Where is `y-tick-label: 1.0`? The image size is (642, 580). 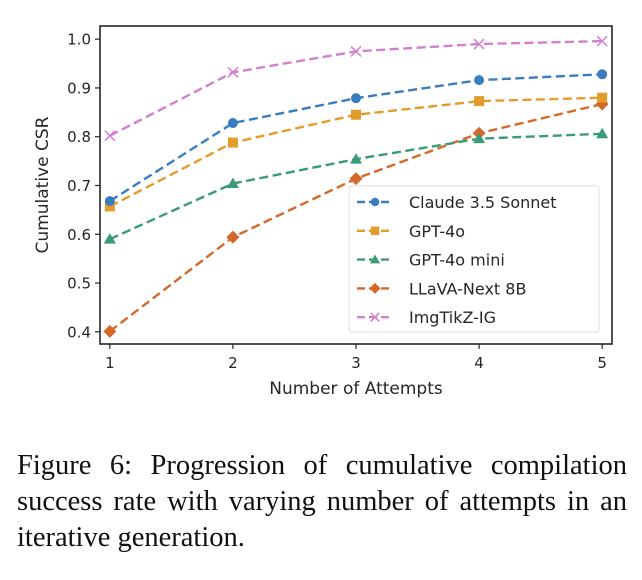
y-tick-label: 1.0 is located at coordinates (79, 40).